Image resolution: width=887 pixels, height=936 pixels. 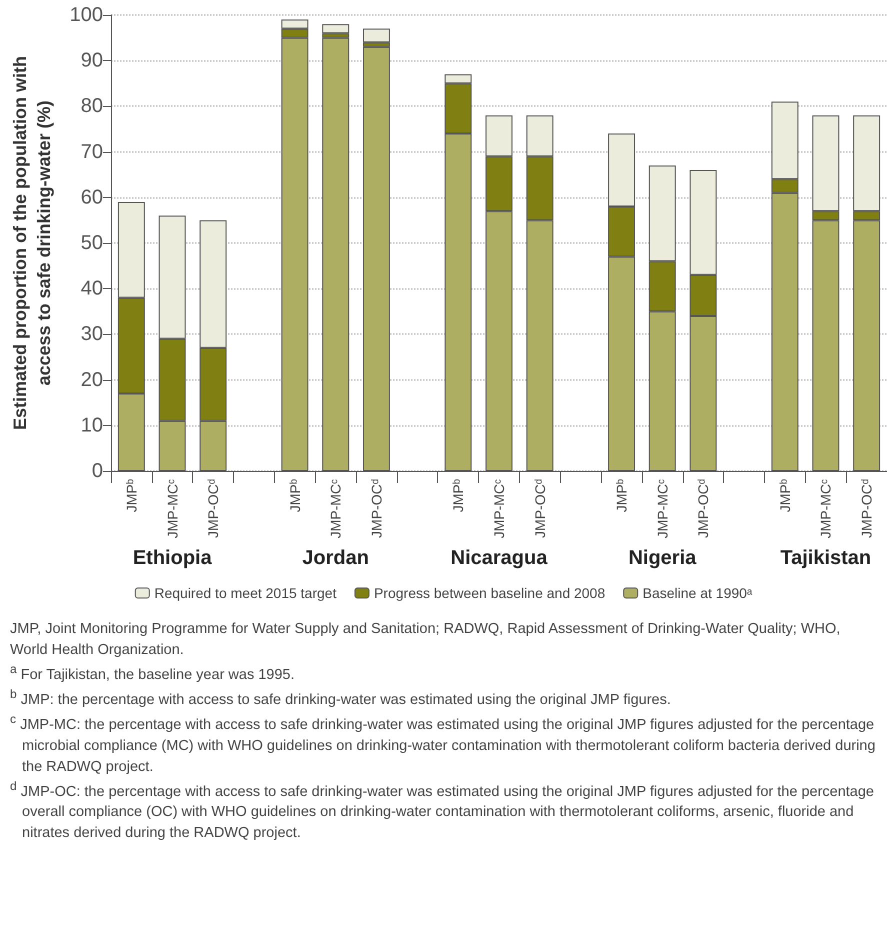 What do you see at coordinates (443, 743) in the screenshot?
I see `text: $^{c}$ JMP-MC: the percentage with access to safe drinking-water was estimated using the original JMP figures adjusted for the percentage microbial compliance (MC) with WHO guidelines on drinking-water contamination with thermotolerant coliform bacteria derived during the RADWQ project.` at bounding box center [443, 743].